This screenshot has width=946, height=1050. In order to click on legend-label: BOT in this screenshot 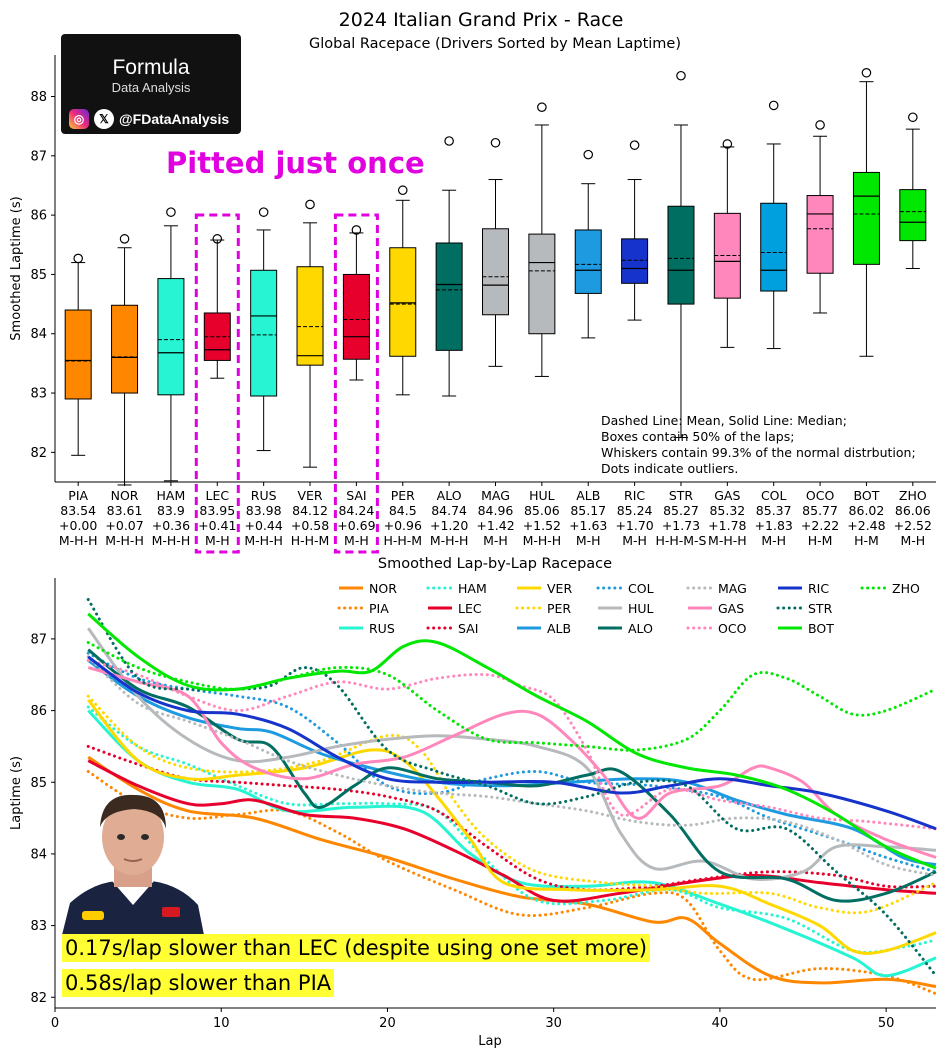, I will do `click(821, 628)`.